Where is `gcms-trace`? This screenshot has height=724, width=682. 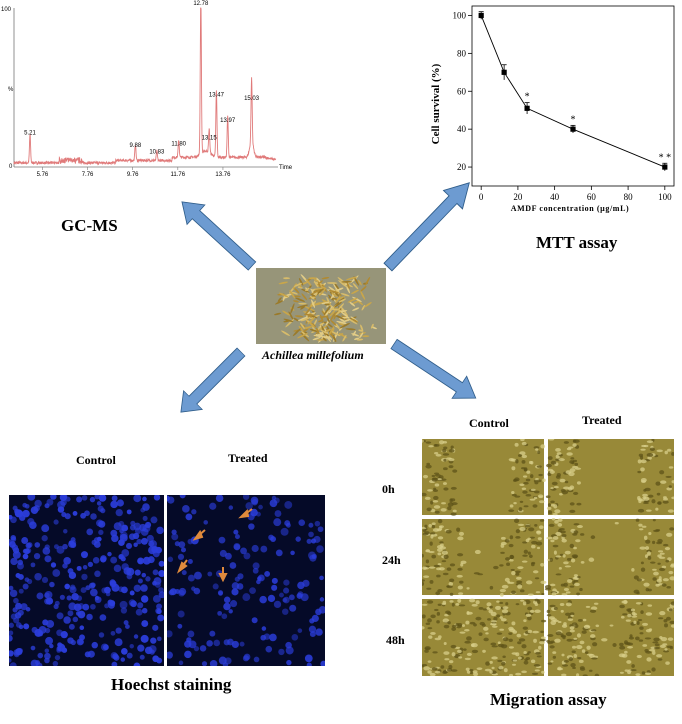 gcms-trace is located at coordinates (145, 86).